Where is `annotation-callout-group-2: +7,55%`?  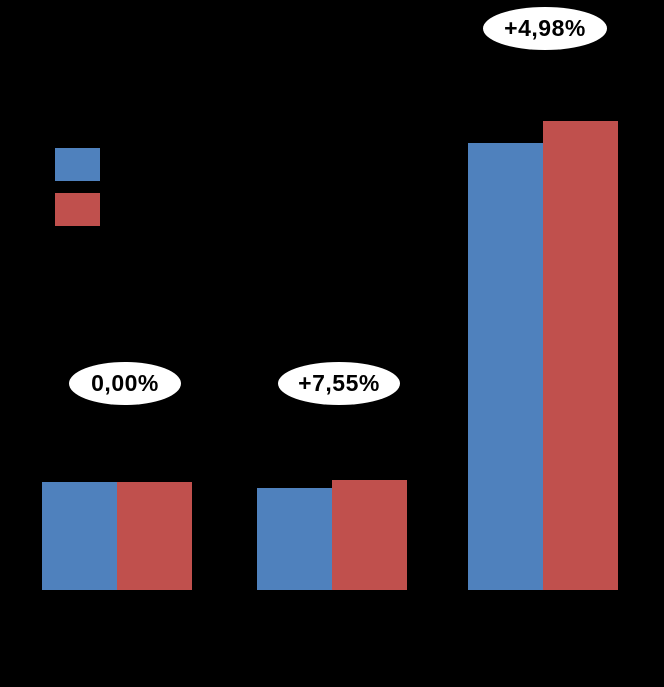 annotation-callout-group-2: +7,55% is located at coordinates (339, 383).